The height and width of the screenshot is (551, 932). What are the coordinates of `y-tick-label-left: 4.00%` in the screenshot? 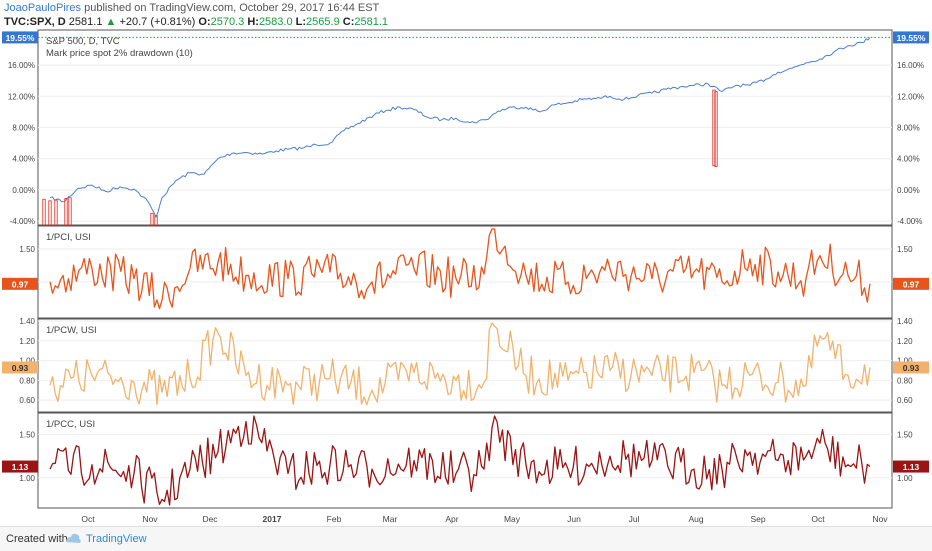 It's located at (23, 159).